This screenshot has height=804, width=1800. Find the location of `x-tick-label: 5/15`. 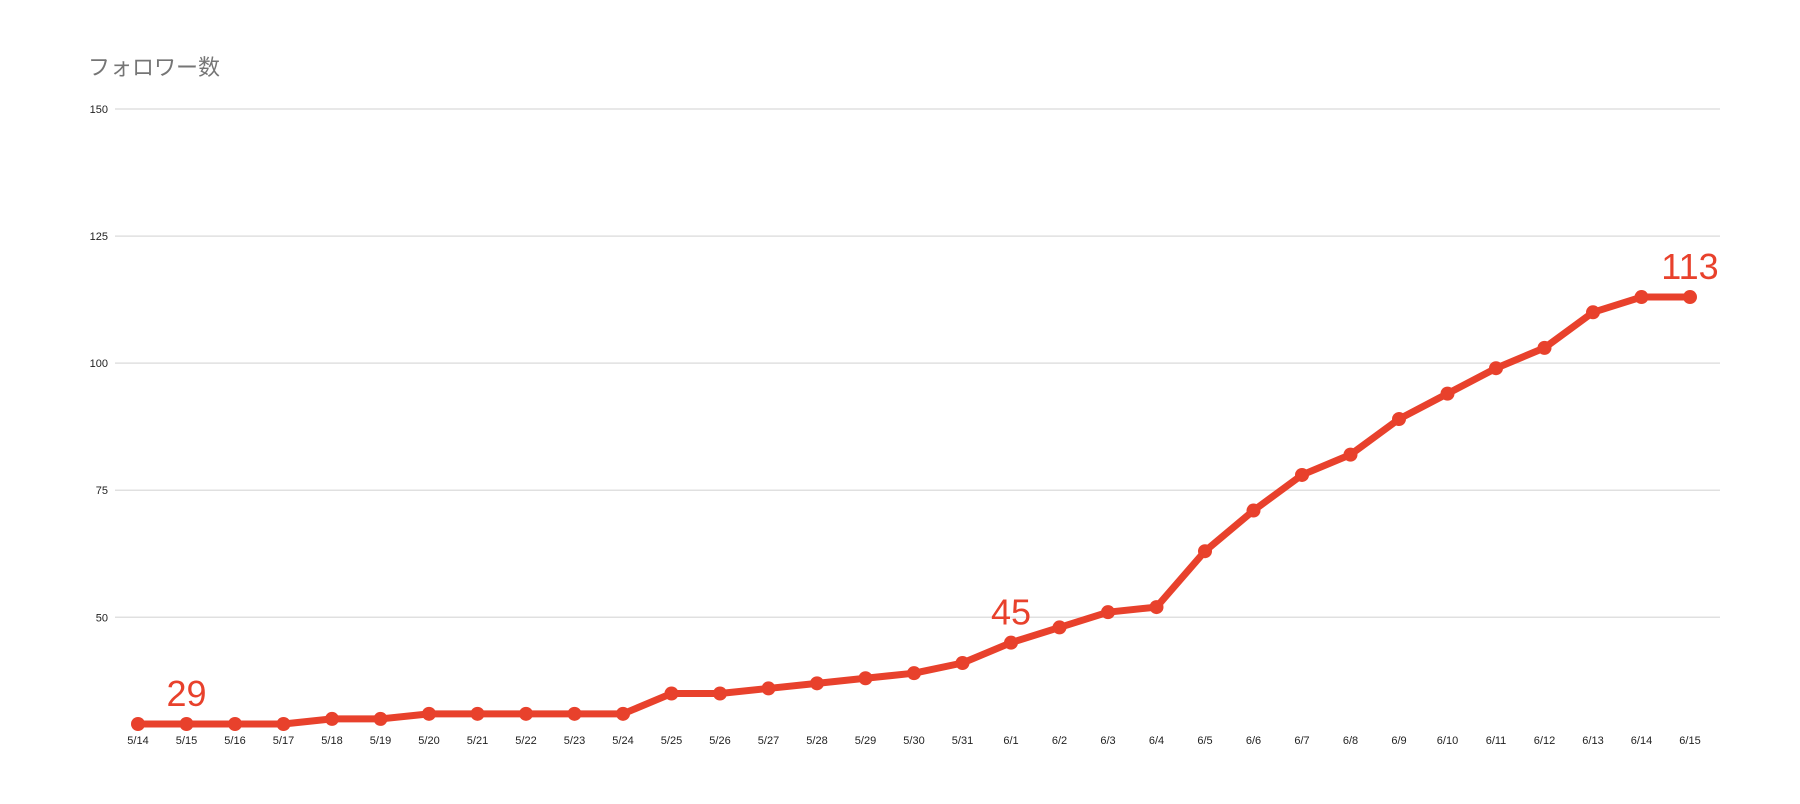

x-tick-label: 5/15 is located at coordinates (186, 741).